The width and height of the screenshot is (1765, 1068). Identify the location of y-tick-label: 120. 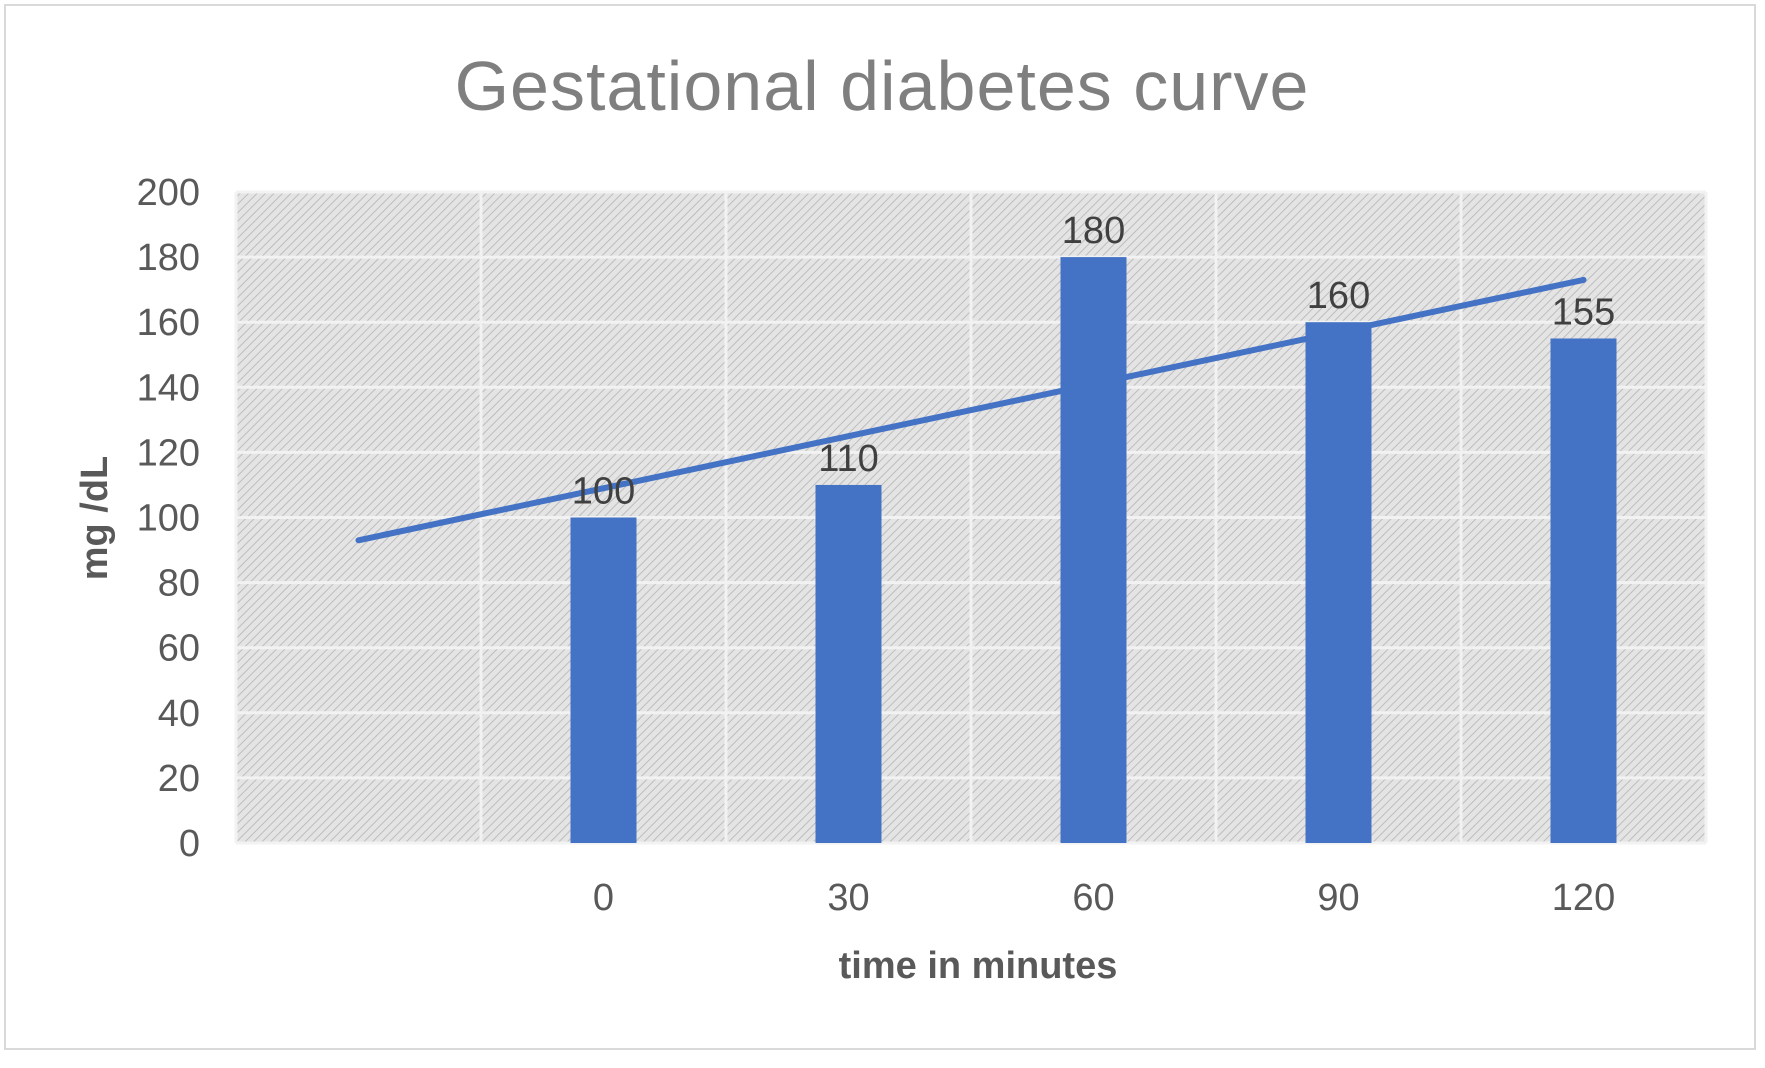
(168, 453).